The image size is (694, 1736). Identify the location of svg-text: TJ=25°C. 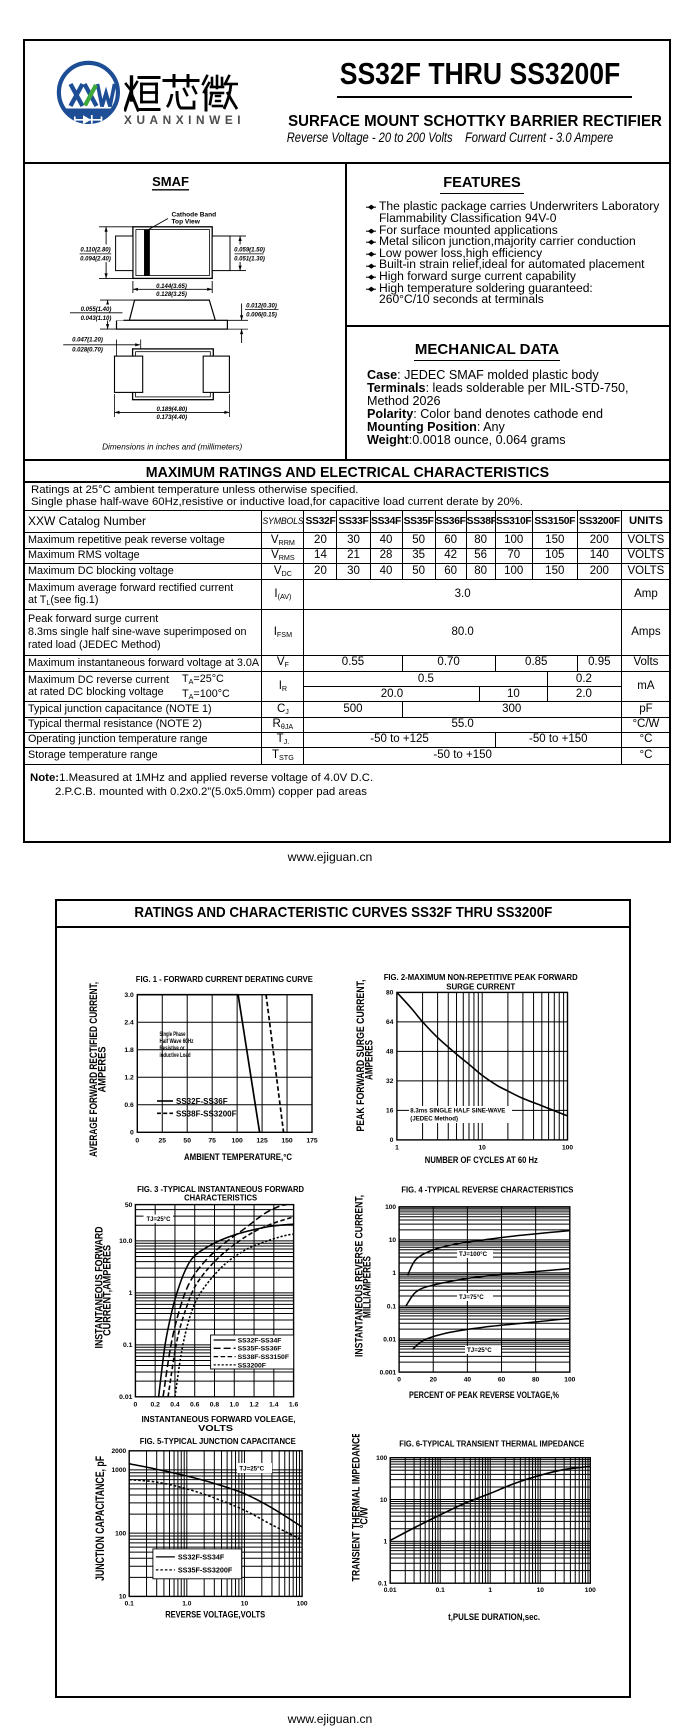
(159, 1220).